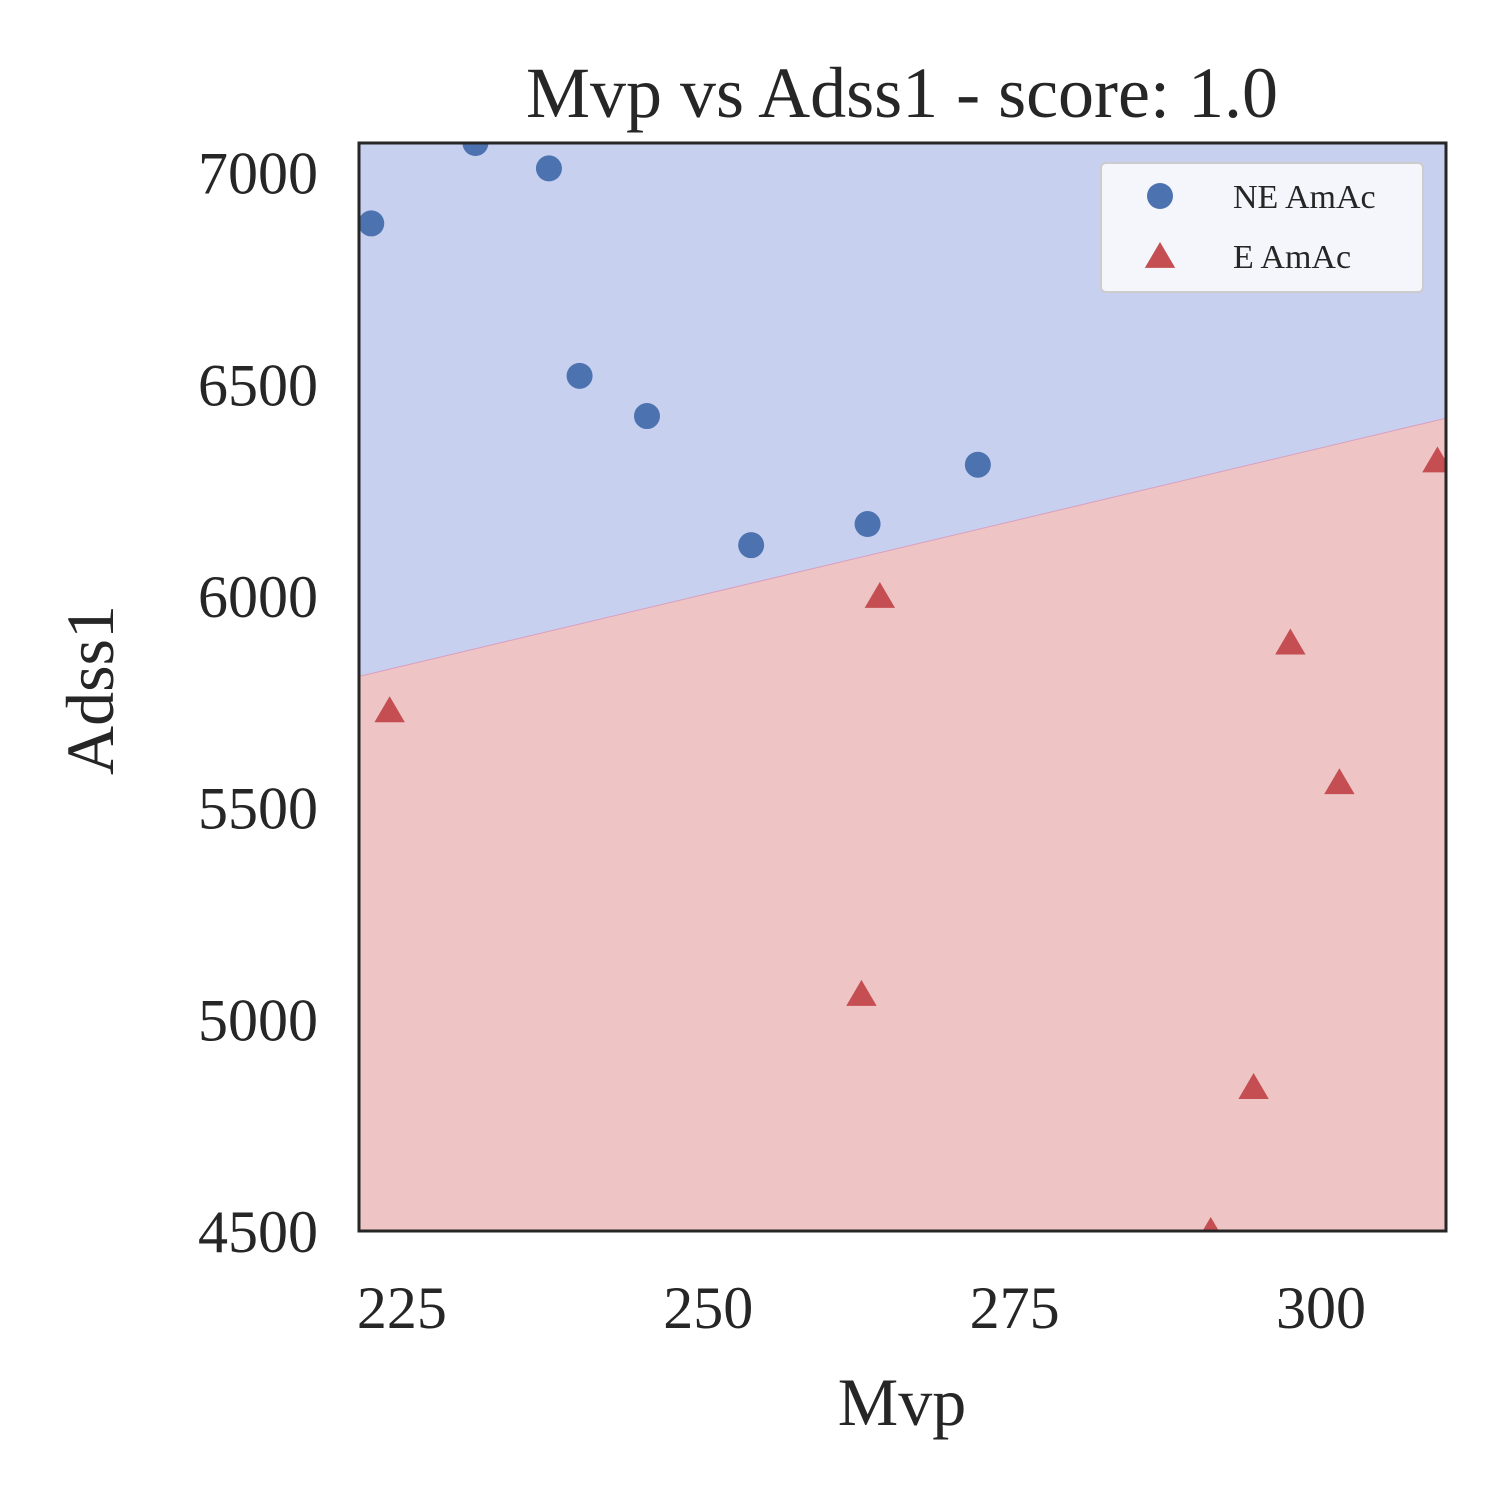 Image resolution: width=1500 pixels, height=1500 pixels. I want to click on x-tick-label: 250, so click(708, 1308).